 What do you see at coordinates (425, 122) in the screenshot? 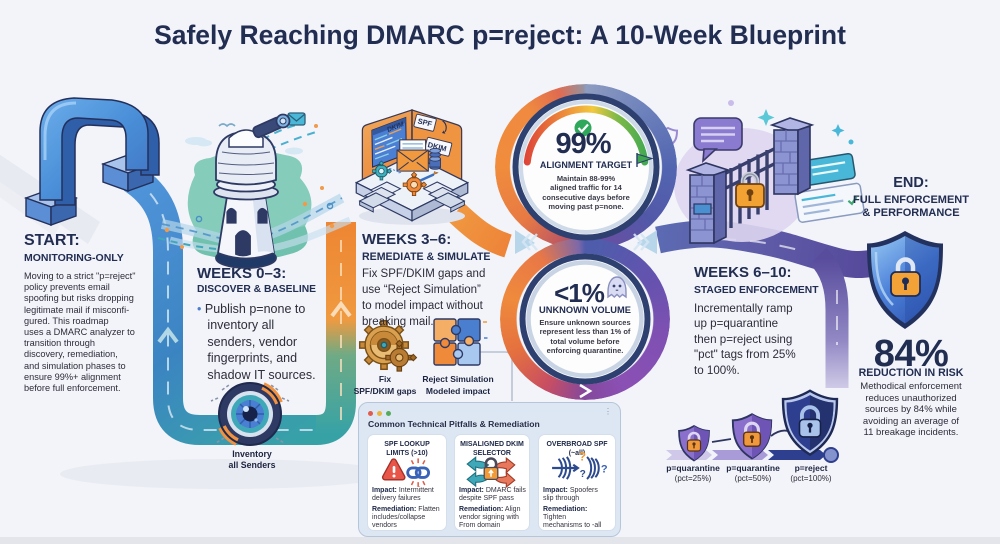
I see `svg-text: SPF` at bounding box center [425, 122].